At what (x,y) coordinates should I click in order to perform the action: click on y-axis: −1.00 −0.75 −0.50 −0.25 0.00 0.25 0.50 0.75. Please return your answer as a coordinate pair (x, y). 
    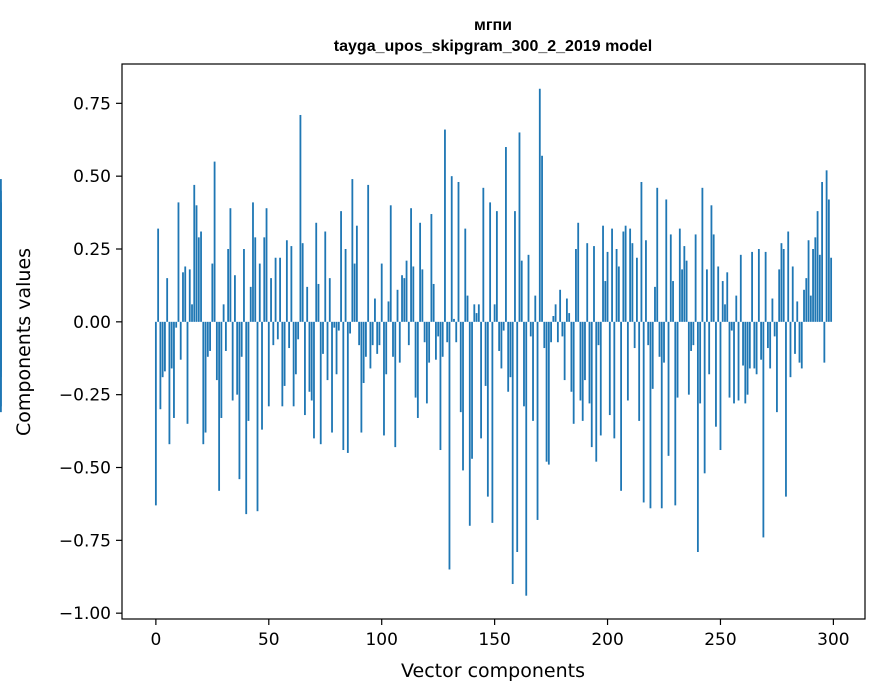
    Looking at the image, I should click on (90, 359).